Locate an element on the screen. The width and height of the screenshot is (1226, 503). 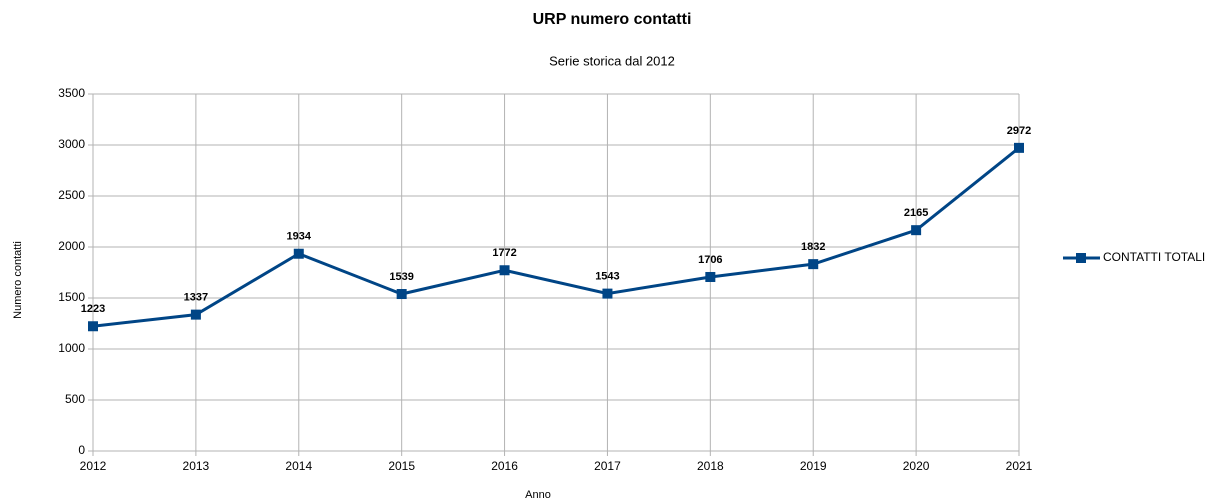
x-axis-label: Anno is located at coordinates (538, 495).